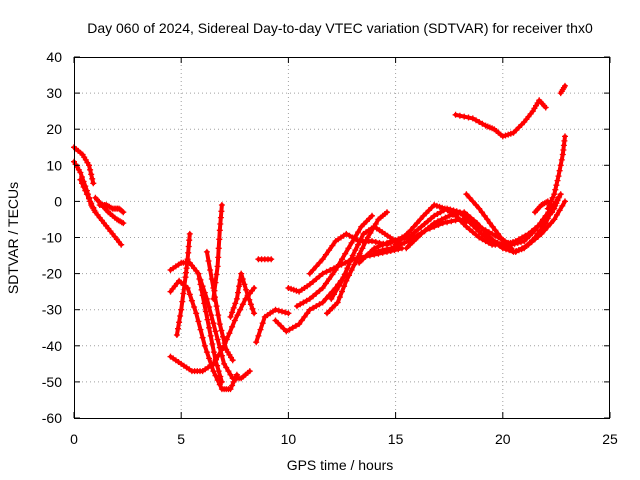  Describe the element at coordinates (396, 439) in the screenshot. I see `x-tick-label: 15` at that location.